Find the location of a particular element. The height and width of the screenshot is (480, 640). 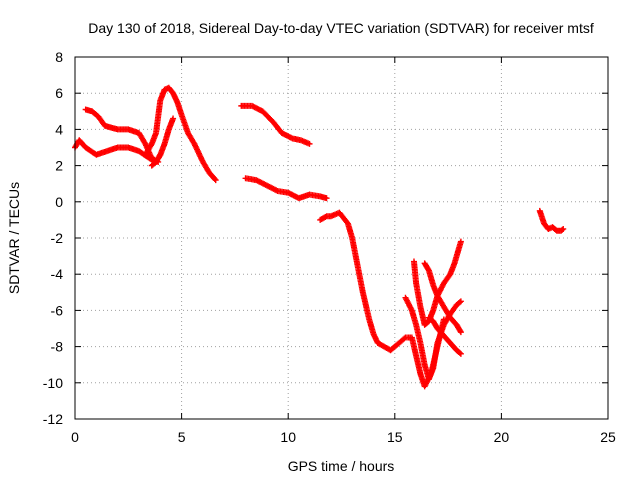

y-tick-label: 4 is located at coordinates (59, 129).